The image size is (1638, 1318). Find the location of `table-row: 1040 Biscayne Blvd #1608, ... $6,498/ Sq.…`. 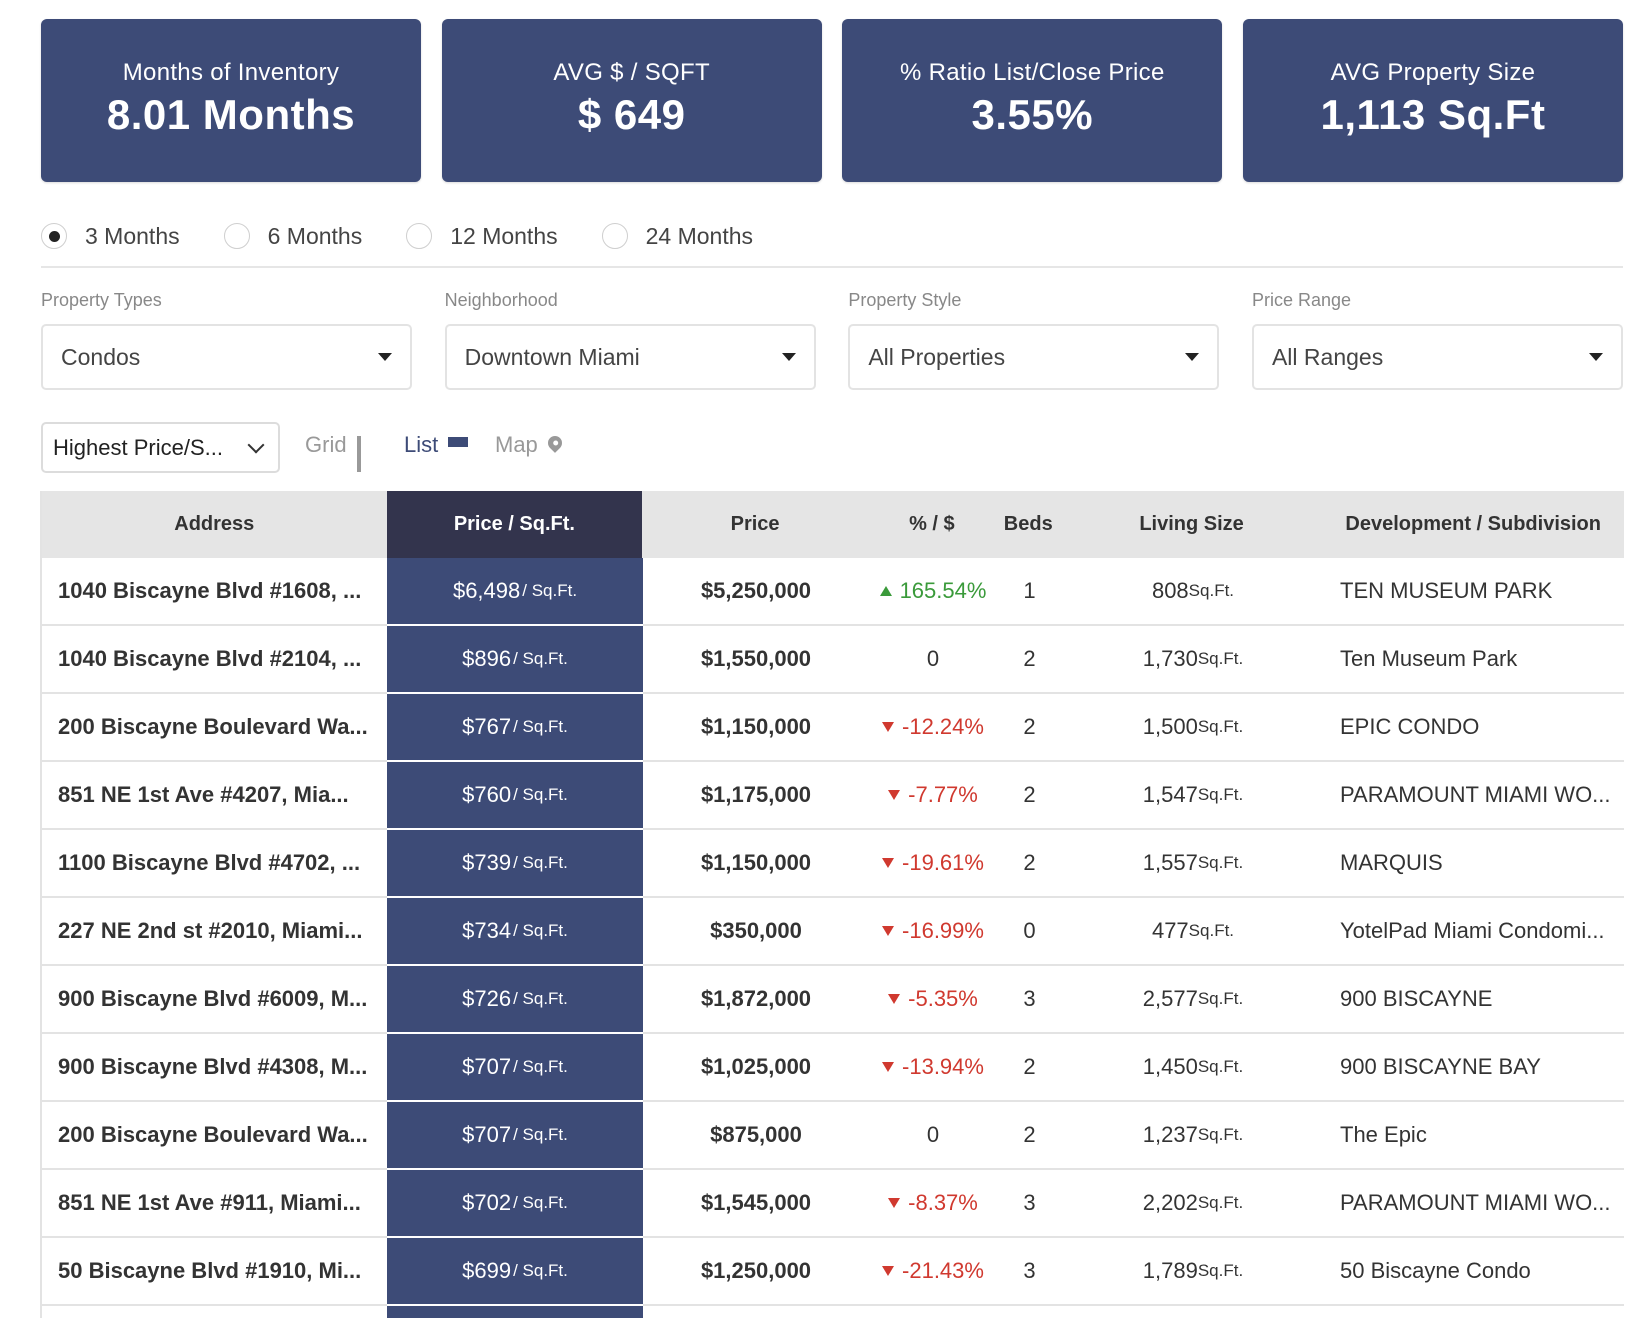

table-row: 1040 Biscayne Blvd #1608, ... $6,498/ Sq.… is located at coordinates (833, 592).